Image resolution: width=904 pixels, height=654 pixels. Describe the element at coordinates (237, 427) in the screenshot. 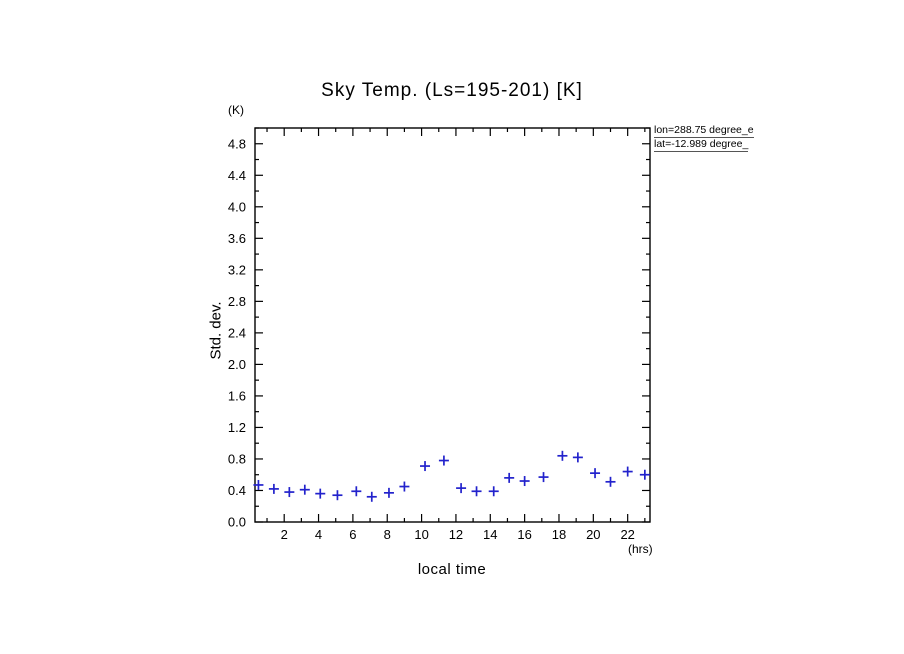

I see `y-tick-label: 1.2` at that location.